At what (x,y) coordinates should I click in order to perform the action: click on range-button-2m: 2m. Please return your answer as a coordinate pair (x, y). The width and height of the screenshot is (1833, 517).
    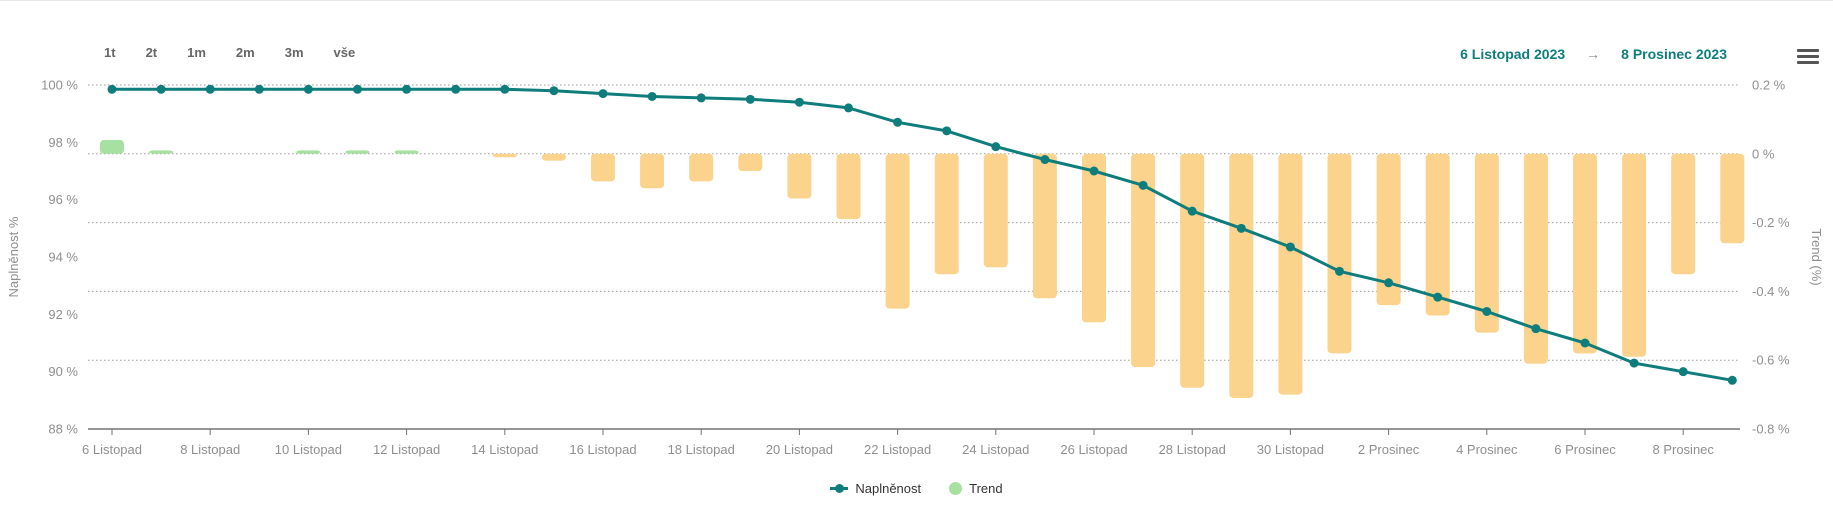
    Looking at the image, I should click on (245, 52).